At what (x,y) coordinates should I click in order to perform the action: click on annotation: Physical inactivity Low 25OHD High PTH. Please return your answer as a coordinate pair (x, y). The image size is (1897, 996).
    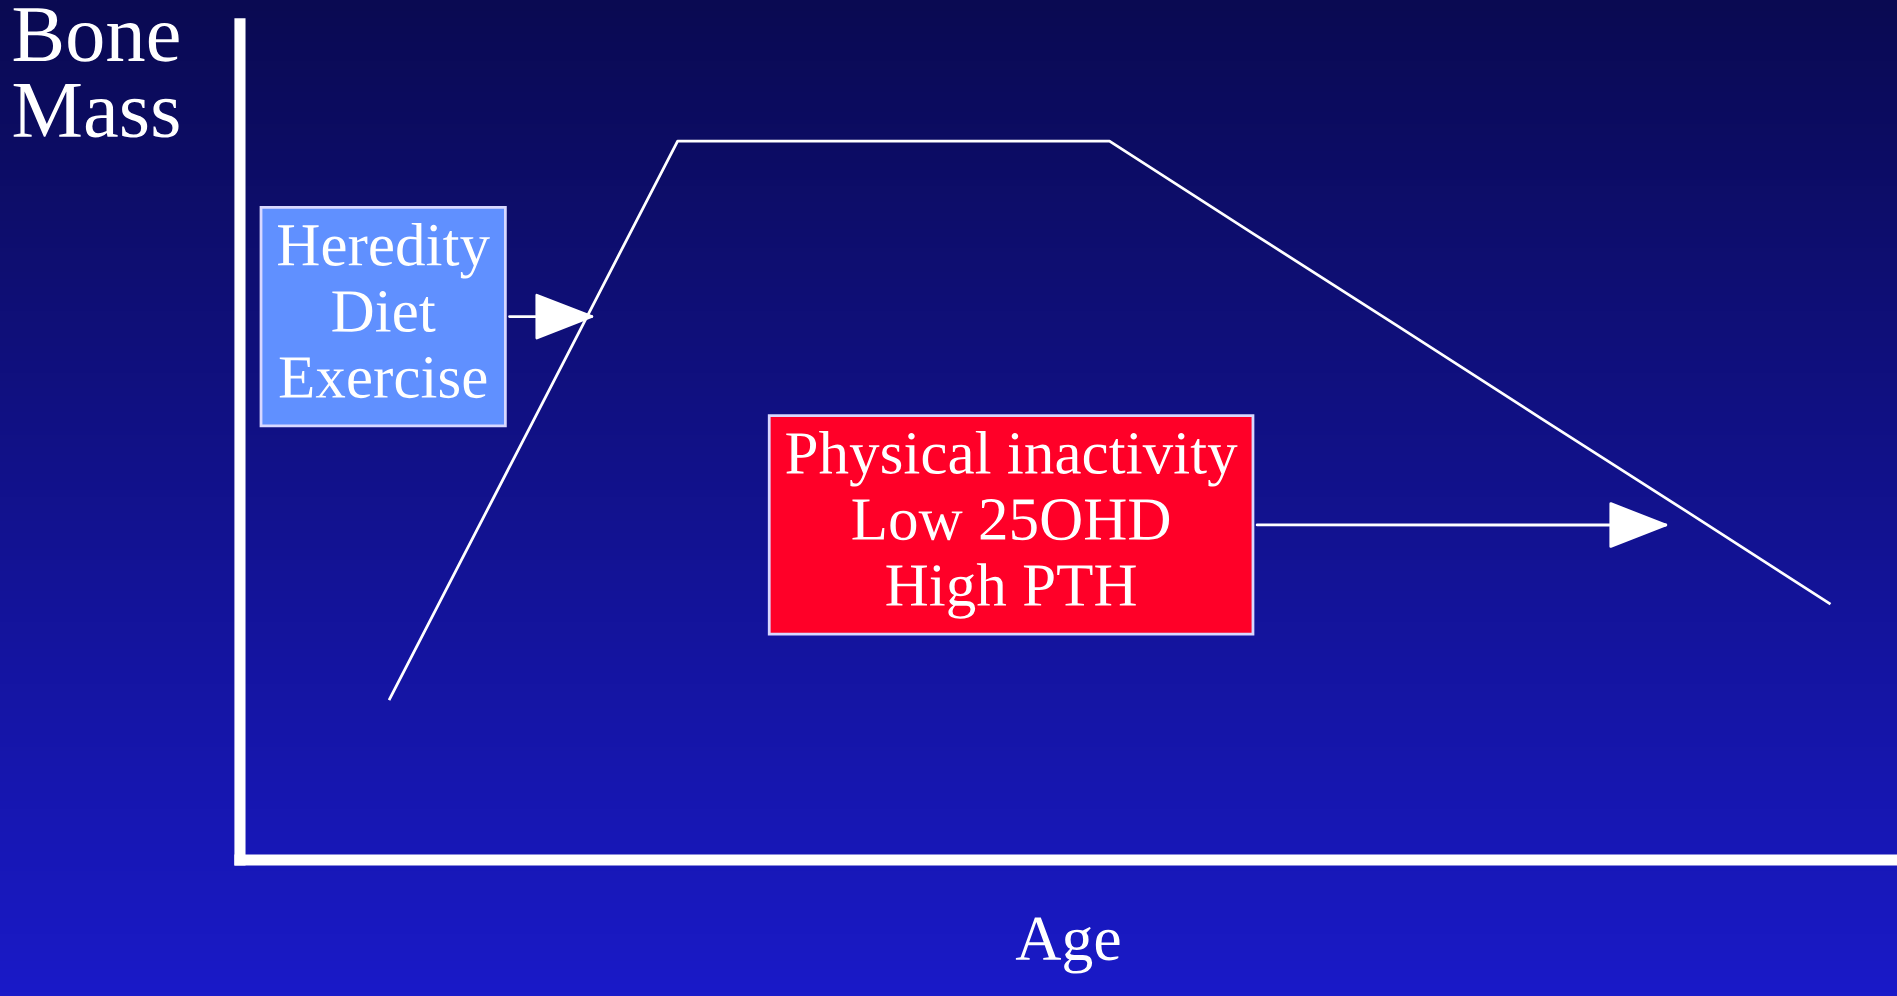
    Looking at the image, I should click on (1012, 524).